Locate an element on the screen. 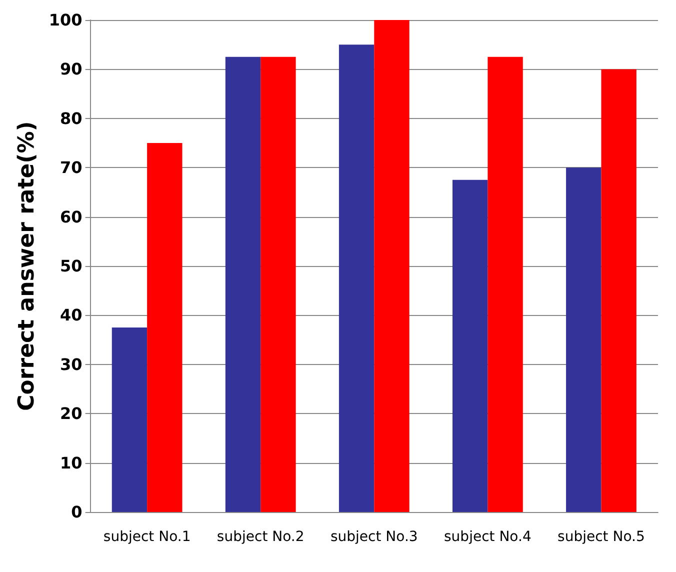  x-tick-label: subject No.3 is located at coordinates (374, 537).